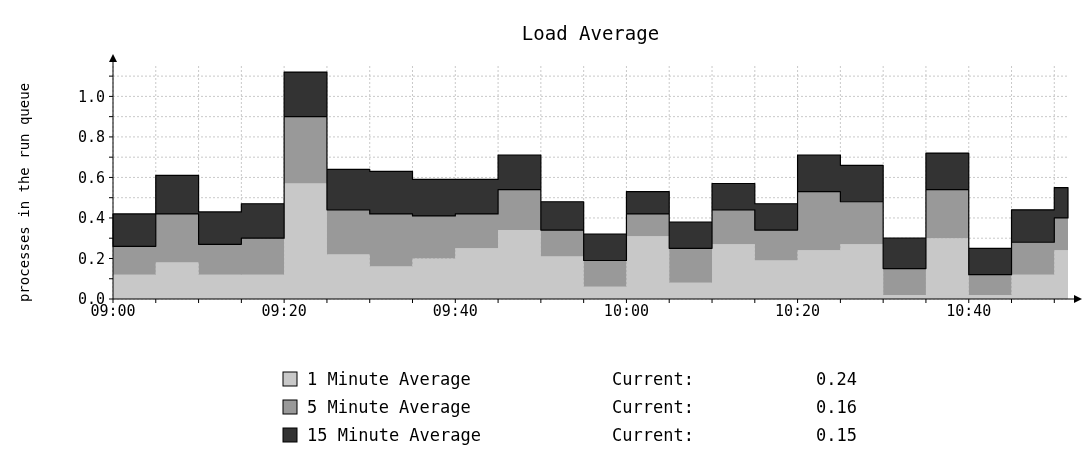  Describe the element at coordinates (24, 192) in the screenshot. I see `y-axis-title: processes in the run queue` at that location.